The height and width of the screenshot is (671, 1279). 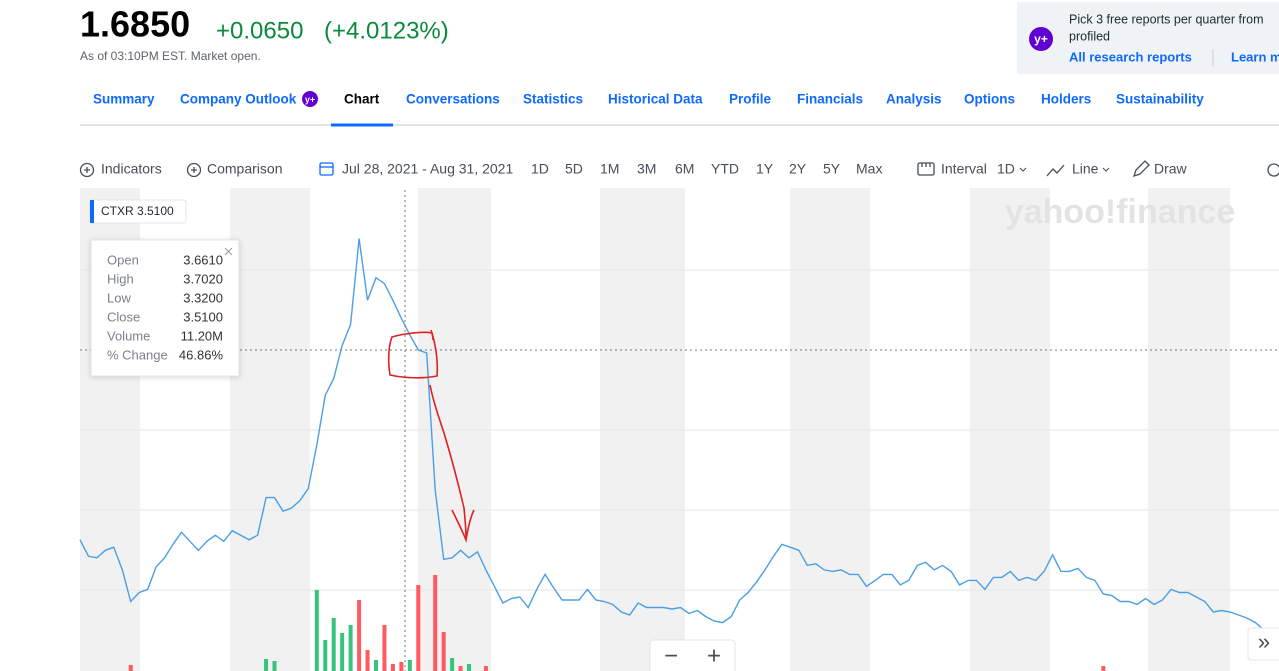 What do you see at coordinates (1006, 169) in the screenshot?
I see `interval-value: 1D` at bounding box center [1006, 169].